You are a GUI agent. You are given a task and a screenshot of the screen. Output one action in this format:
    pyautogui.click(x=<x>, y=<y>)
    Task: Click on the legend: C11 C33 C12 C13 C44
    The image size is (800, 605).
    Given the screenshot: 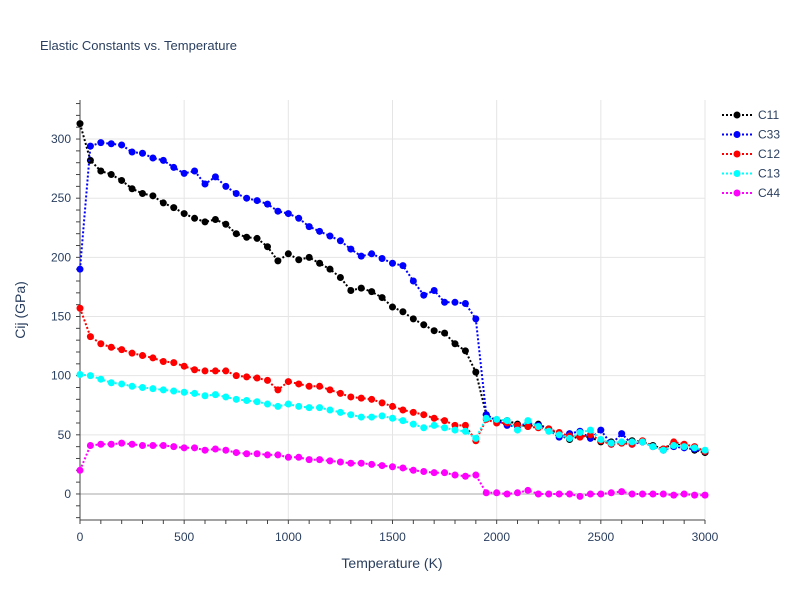 What is the action you would take?
    pyautogui.click(x=751, y=154)
    